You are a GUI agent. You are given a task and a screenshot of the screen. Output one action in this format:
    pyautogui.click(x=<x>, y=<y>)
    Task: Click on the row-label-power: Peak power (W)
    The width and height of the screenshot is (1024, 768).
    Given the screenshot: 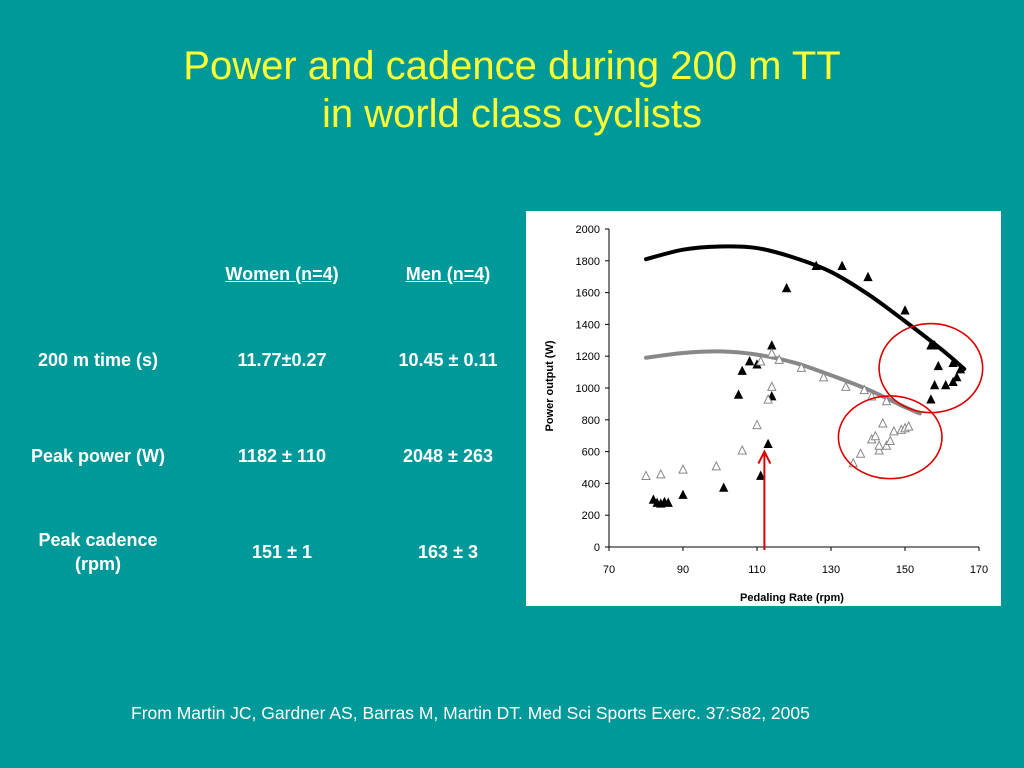 What is the action you would take?
    pyautogui.click(x=98, y=456)
    